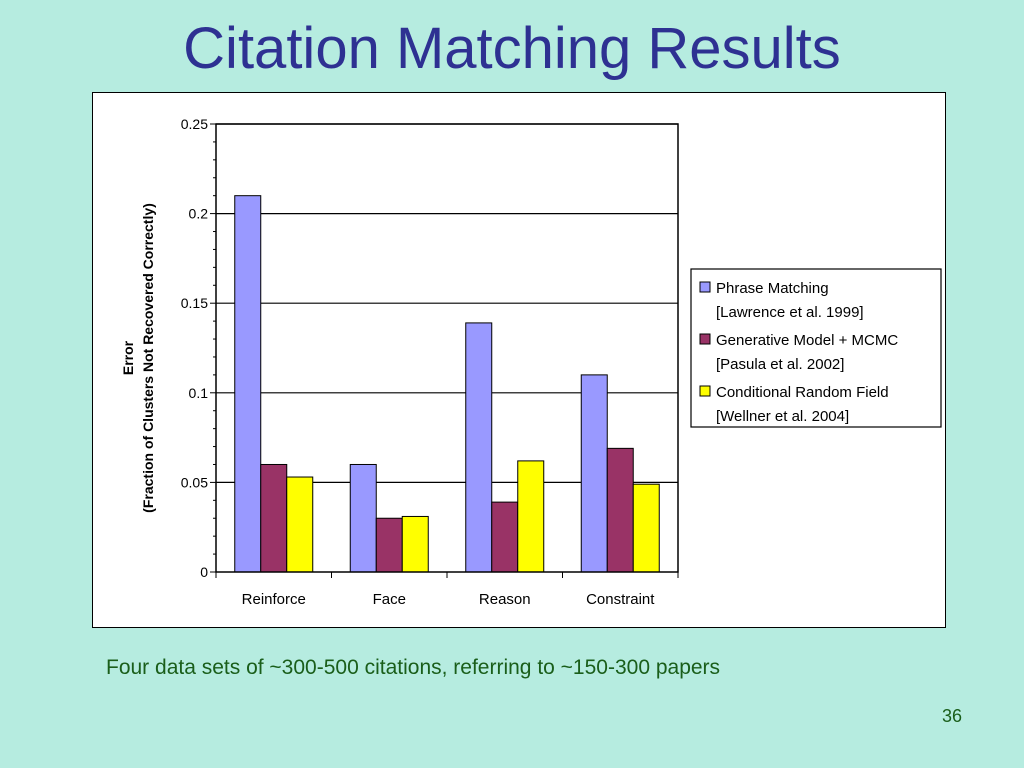 This screenshot has width=1024, height=768. What do you see at coordinates (199, 214) in the screenshot?
I see `y-tick-label: 0.2` at bounding box center [199, 214].